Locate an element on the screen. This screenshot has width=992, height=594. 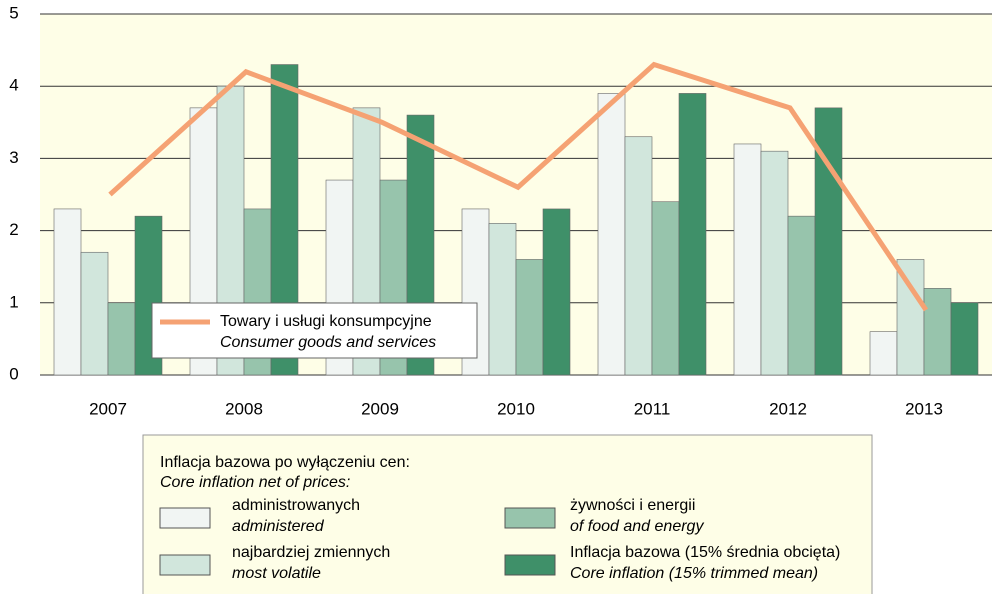
y-tick-label: 2 is located at coordinates (13, 229).